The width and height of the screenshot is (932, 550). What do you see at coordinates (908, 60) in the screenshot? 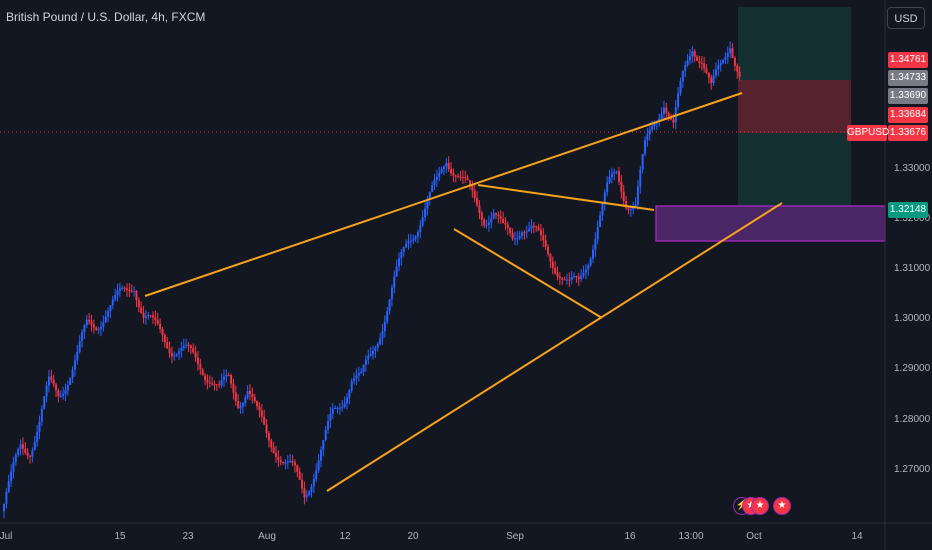
I see `price-label-target: 1.34761` at bounding box center [908, 60].